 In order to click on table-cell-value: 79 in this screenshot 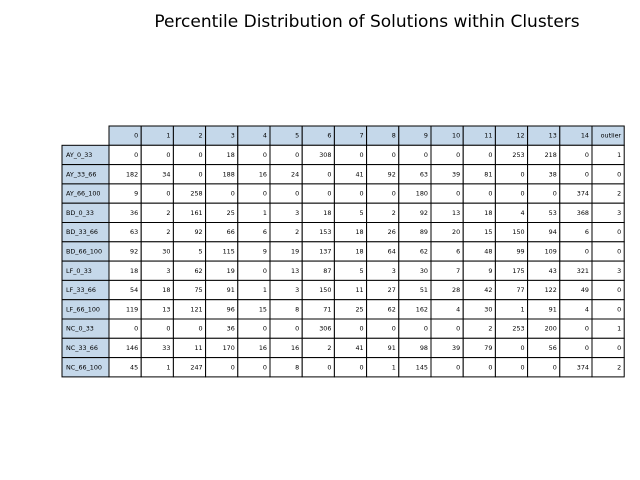, I will do `click(488, 348)`.